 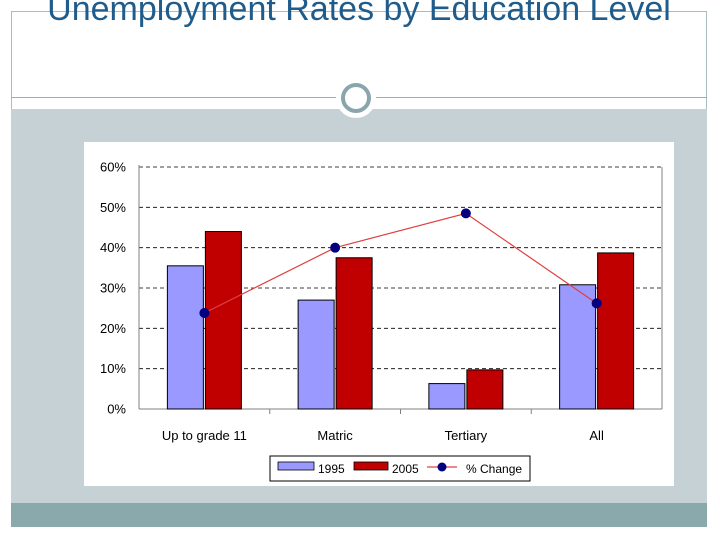 I want to click on y-tick-label: 20%, so click(x=113, y=328).